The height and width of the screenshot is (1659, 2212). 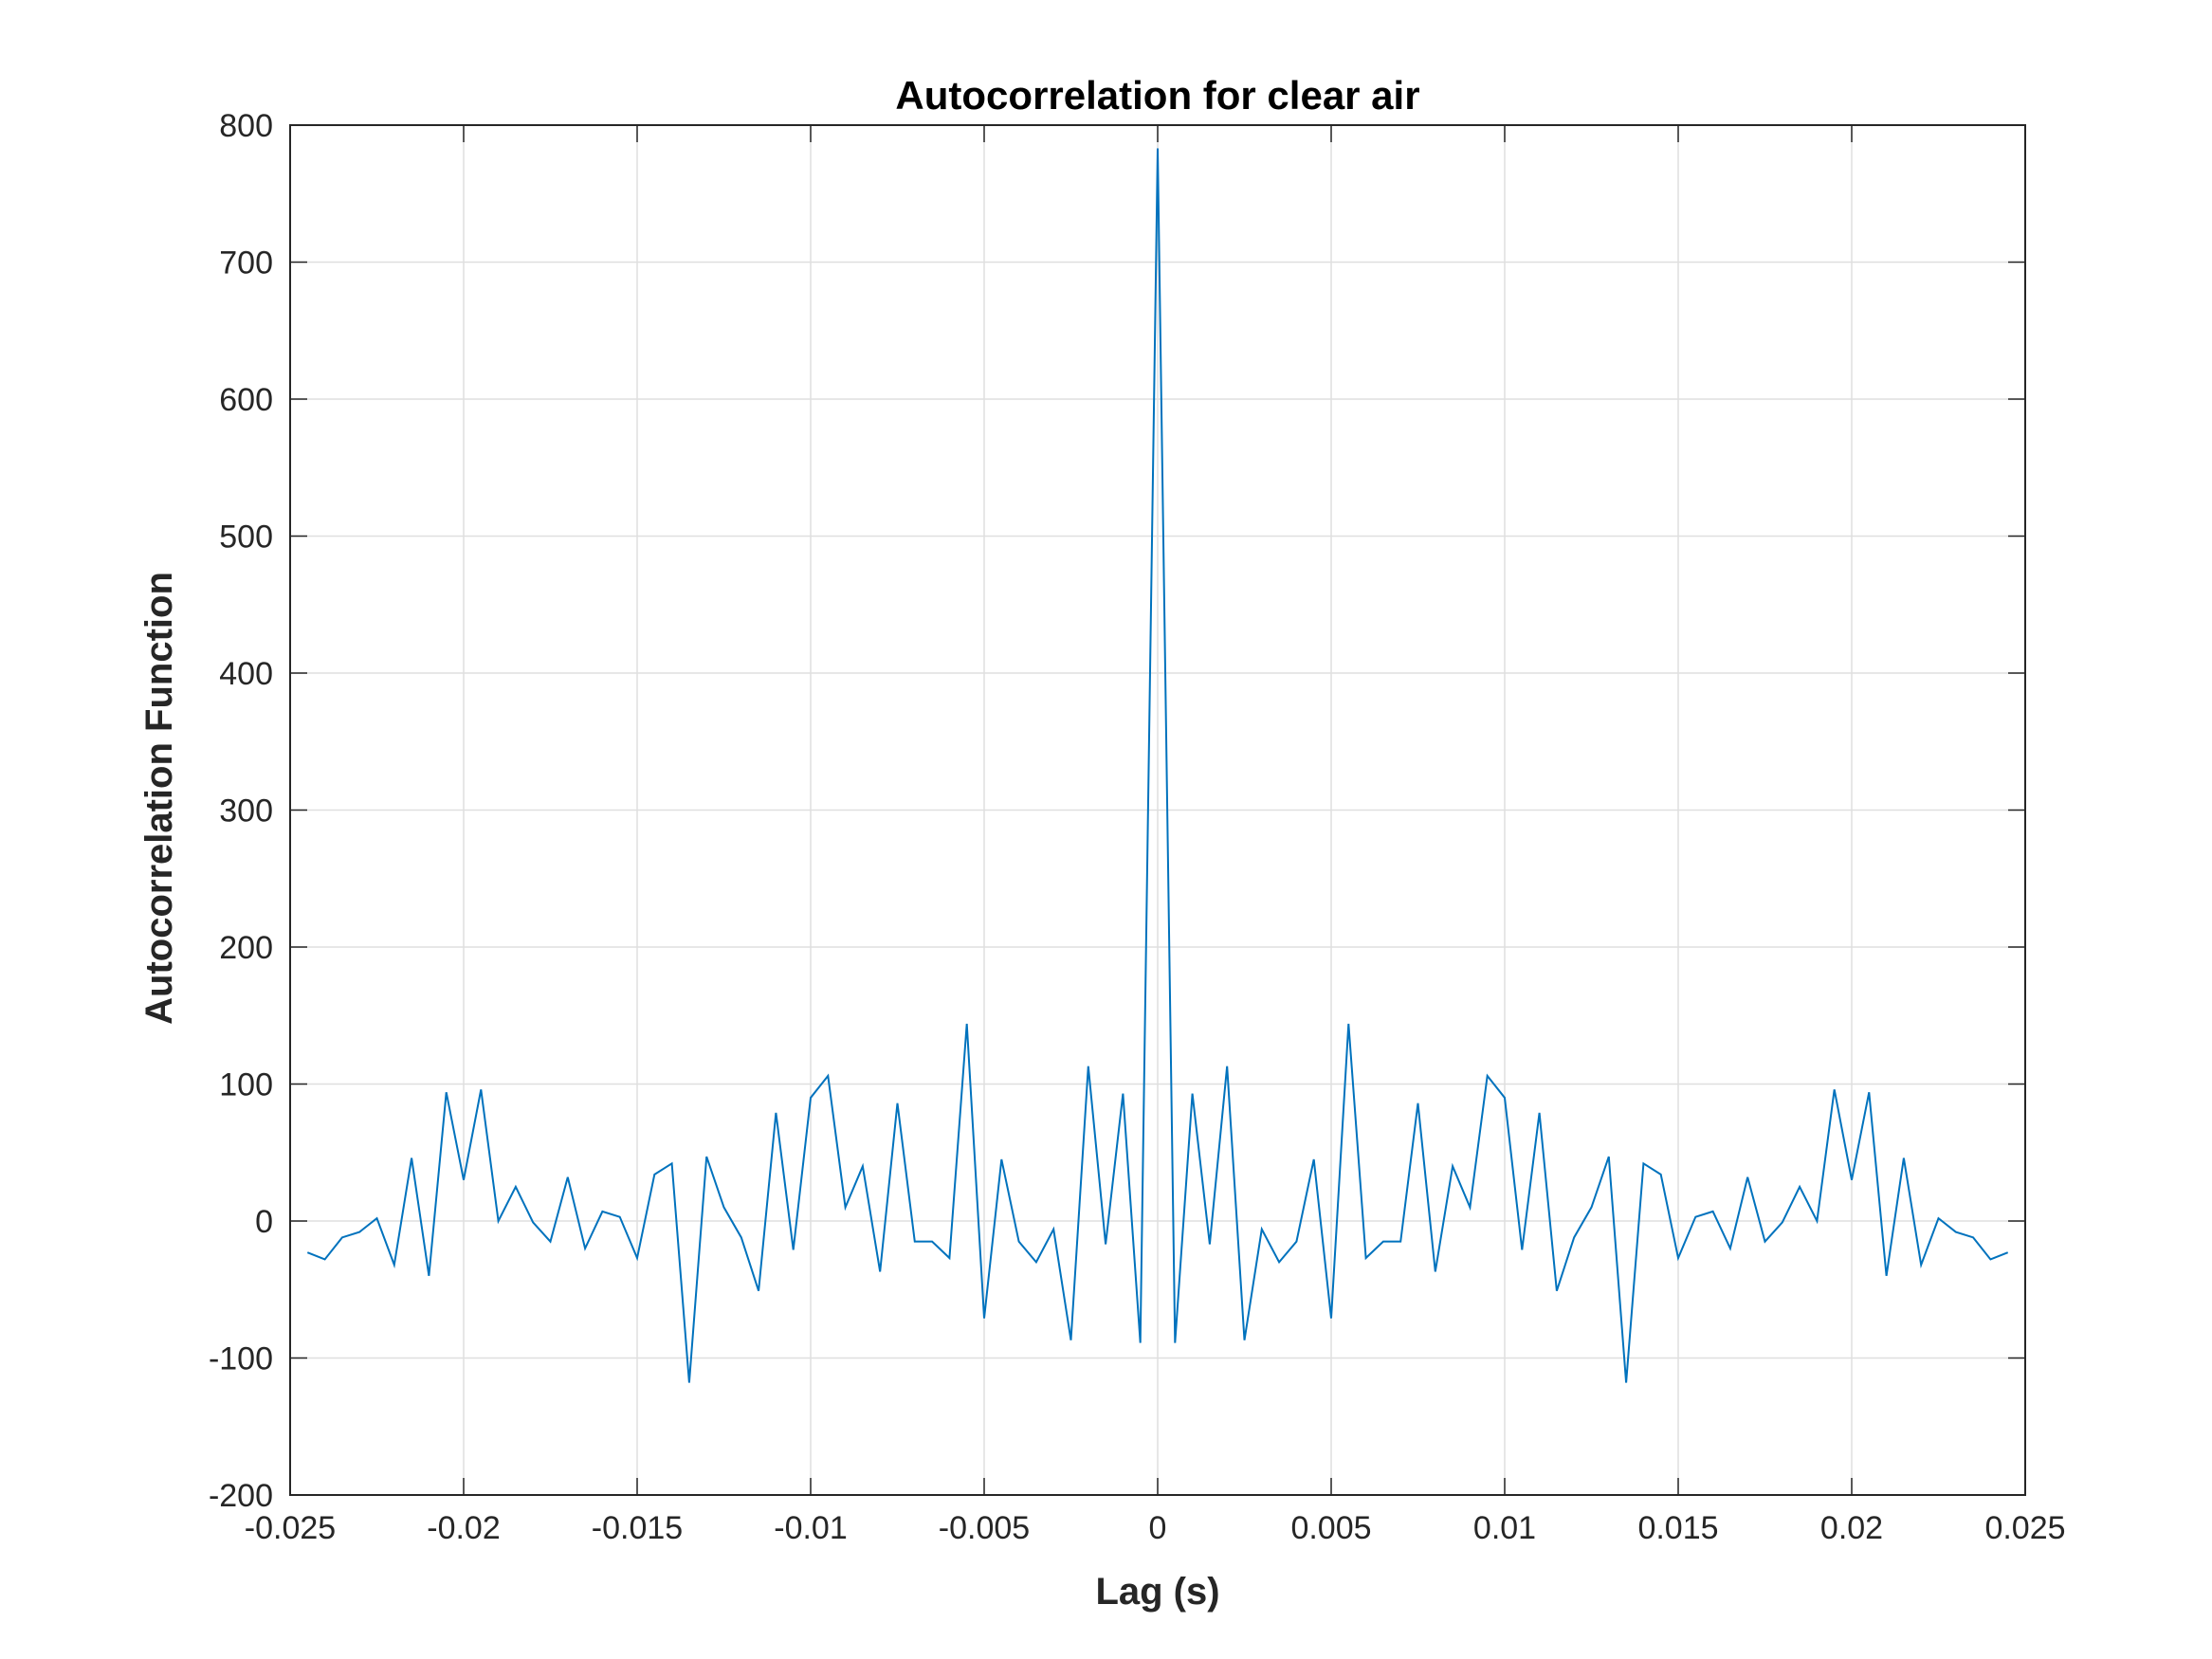 I want to click on x-tick-label: 0.01, so click(x=1504, y=1528).